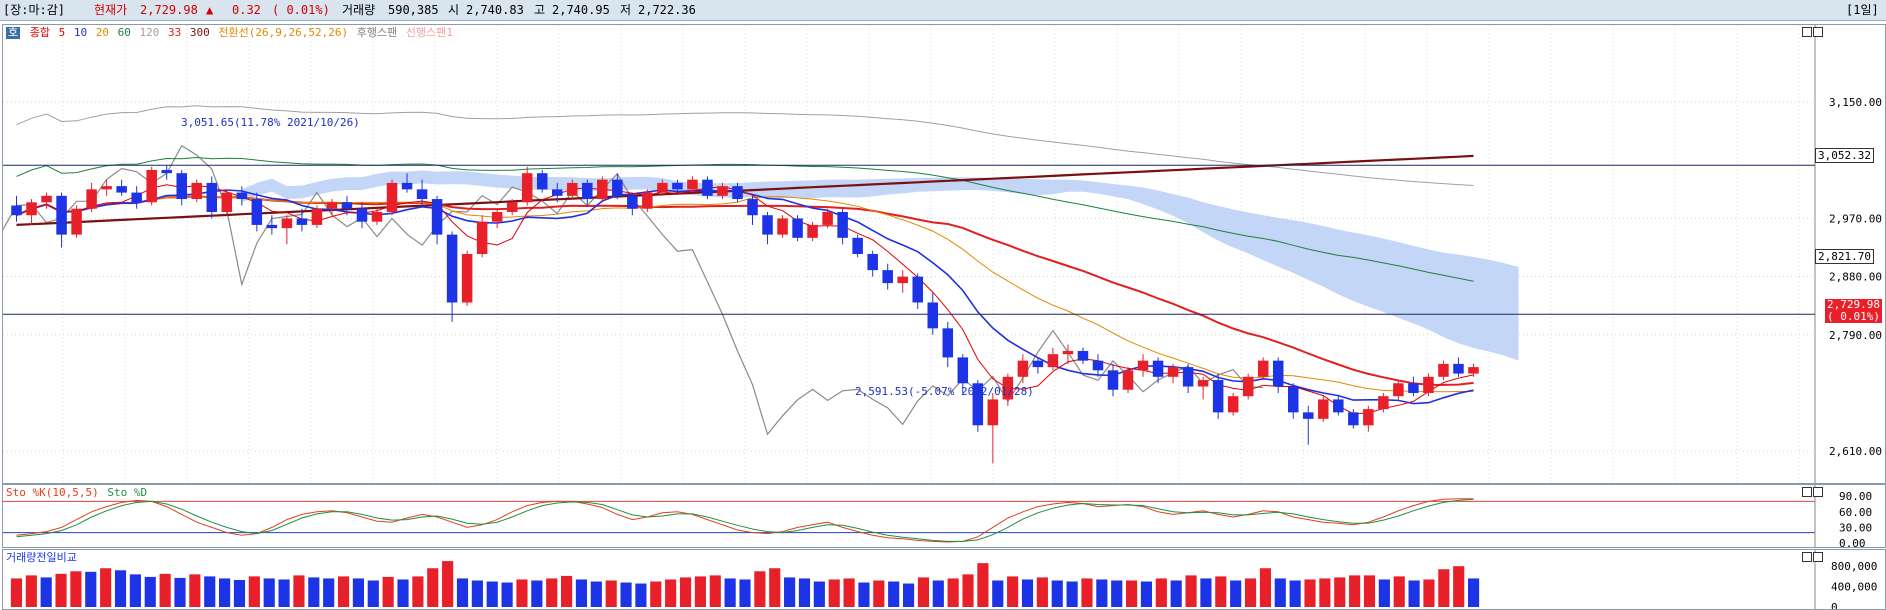 The height and width of the screenshot is (610, 1886). I want to click on chart-settings-icon: 호, so click(13, 32).